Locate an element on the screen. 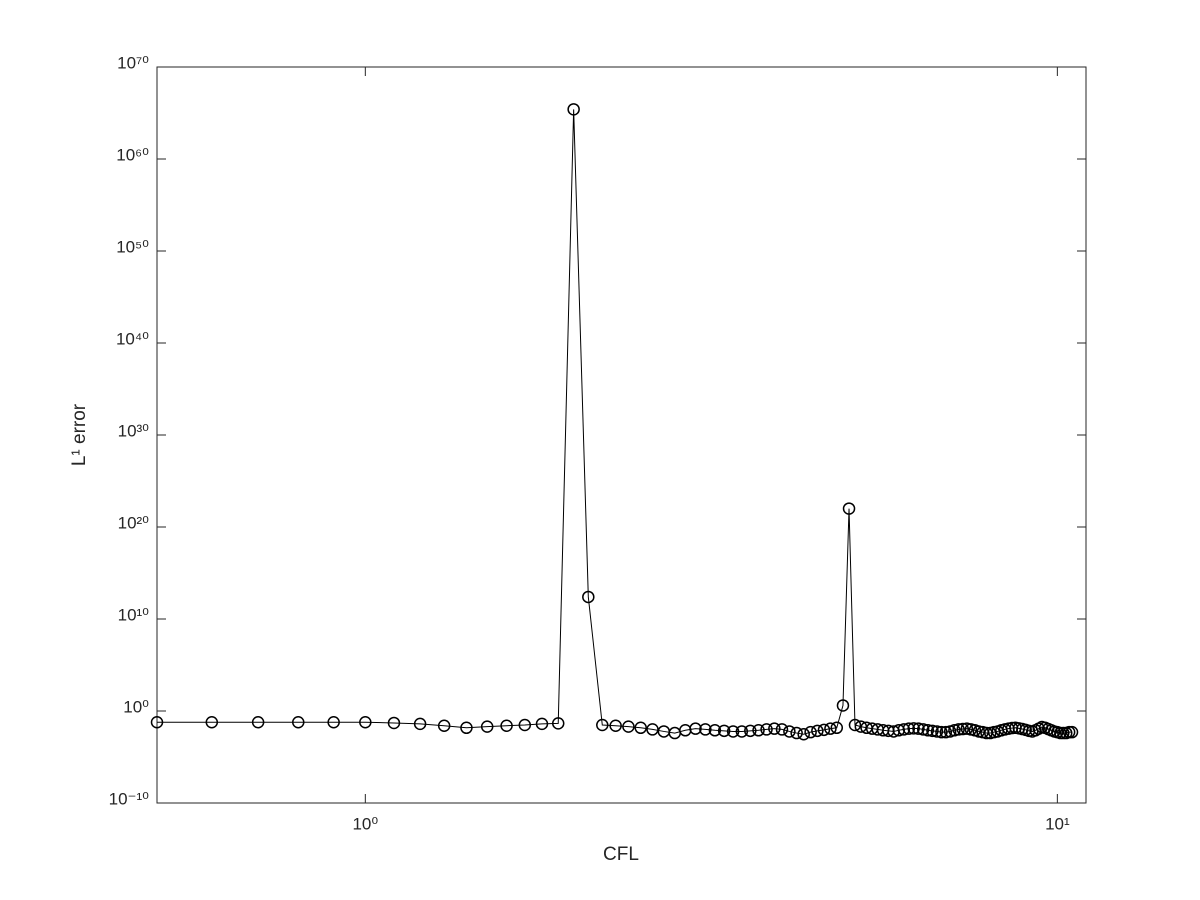  y-tick-label: 10⁴⁰ is located at coordinates (132, 338).